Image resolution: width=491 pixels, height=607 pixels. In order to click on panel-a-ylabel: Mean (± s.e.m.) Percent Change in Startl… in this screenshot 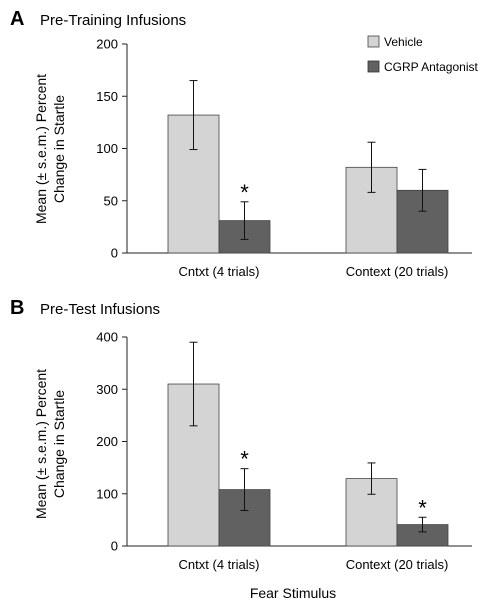, I will do `click(50, 149)`.